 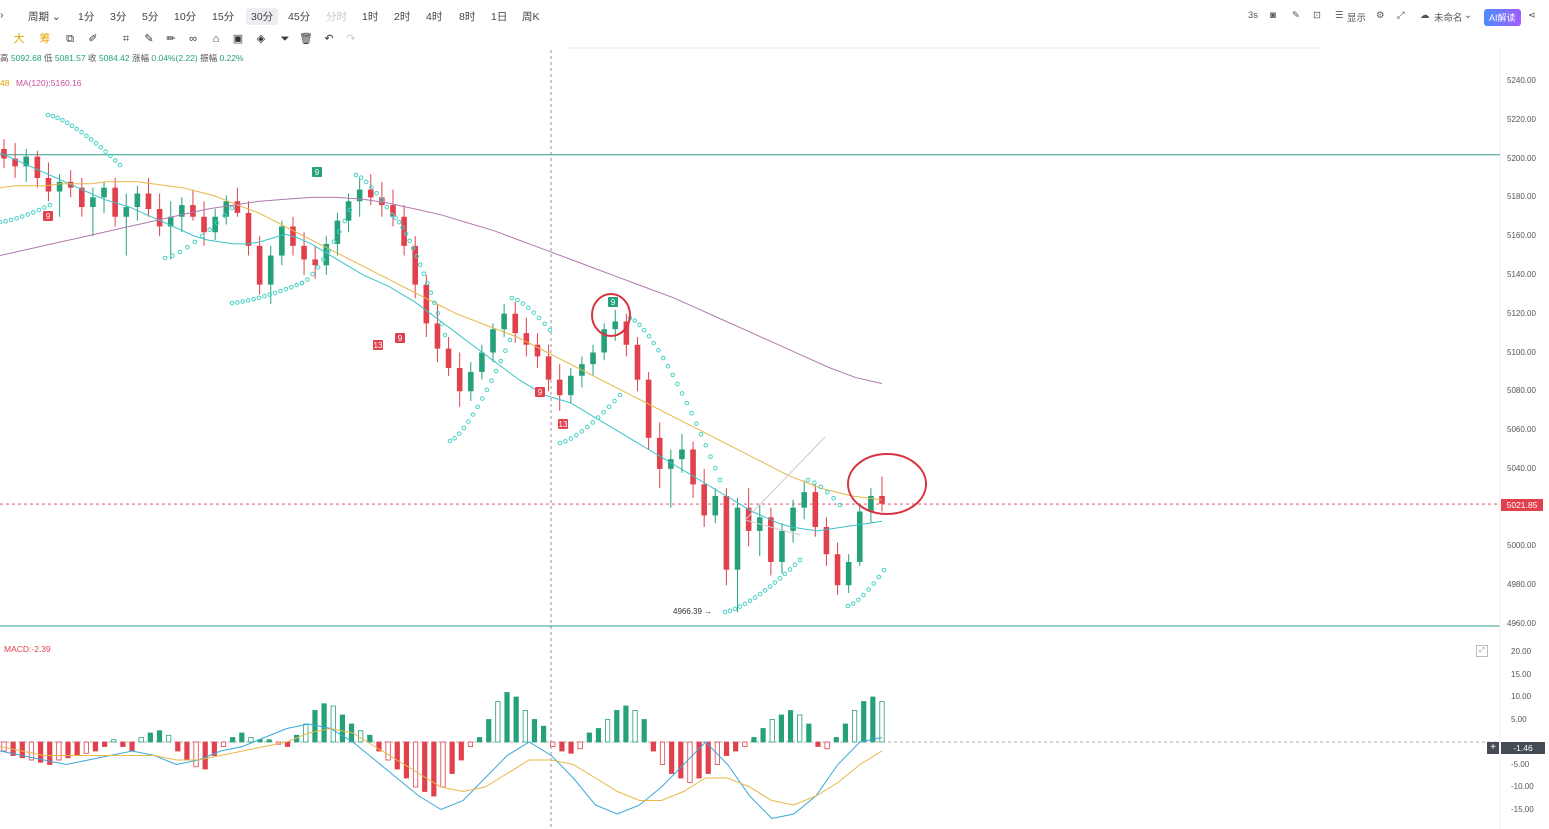 I want to click on magic-icon: ✐, so click(x=93, y=39).